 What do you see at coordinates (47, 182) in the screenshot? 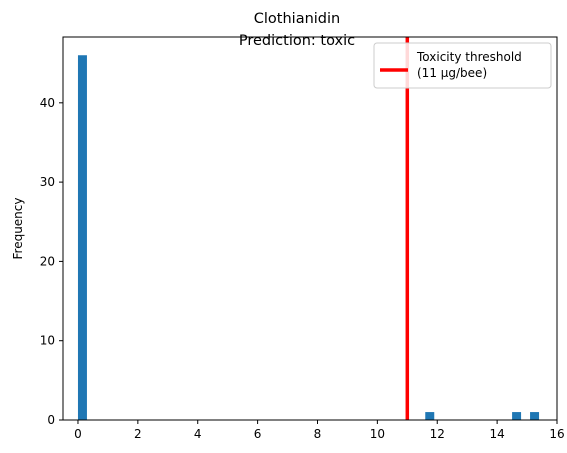
I see `y-tick-label: 30` at bounding box center [47, 182].